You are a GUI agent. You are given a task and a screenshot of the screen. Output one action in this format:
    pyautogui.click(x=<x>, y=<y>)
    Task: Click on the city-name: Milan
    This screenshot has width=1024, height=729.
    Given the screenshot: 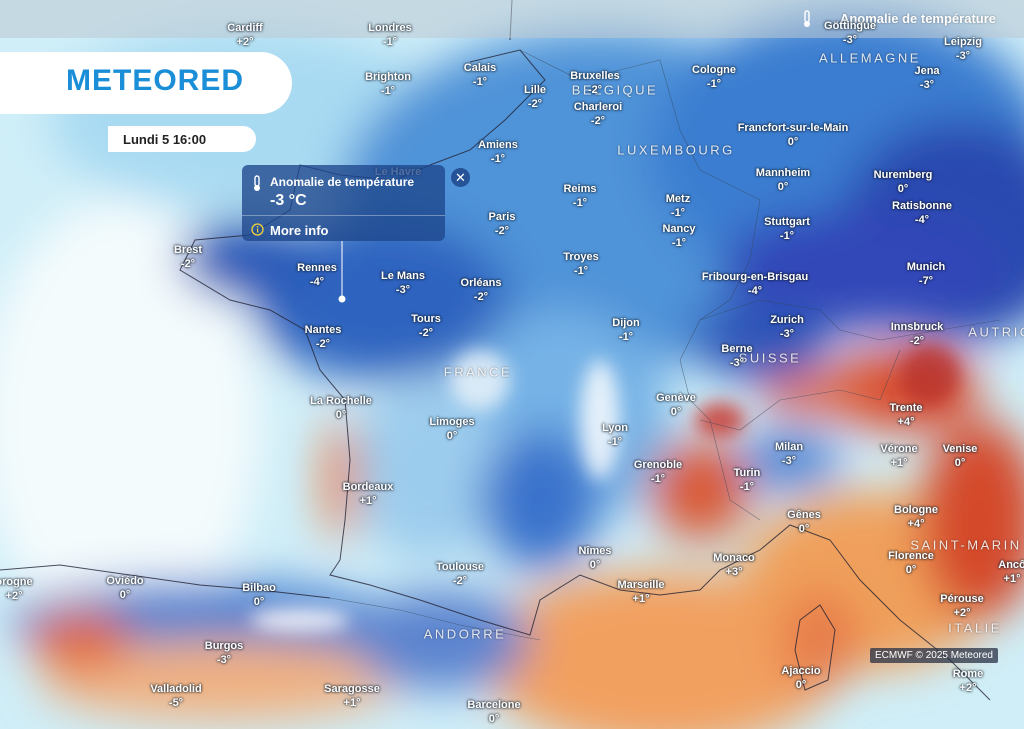 What is the action you would take?
    pyautogui.click(x=789, y=447)
    